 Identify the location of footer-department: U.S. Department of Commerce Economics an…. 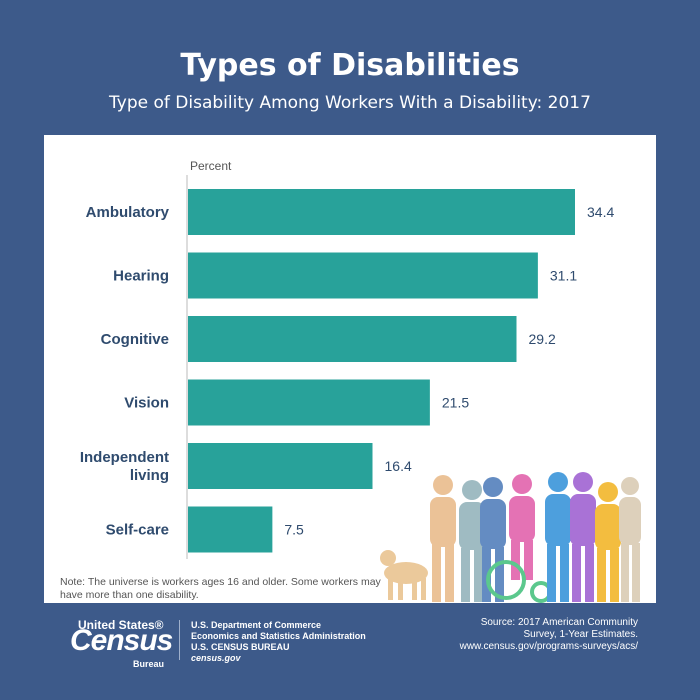
(278, 642).